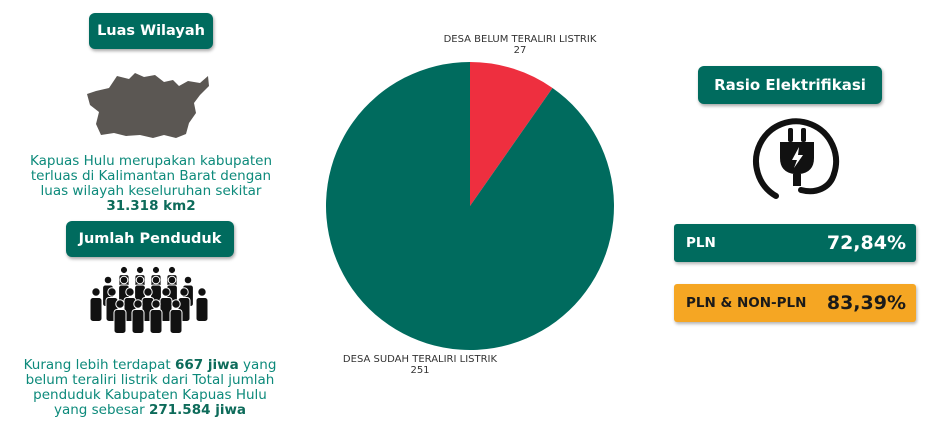 Image resolution: width=938 pixels, height=432 pixels. What do you see at coordinates (198, 410) in the screenshot?
I see `population-total: 271.584 jiwa` at bounding box center [198, 410].